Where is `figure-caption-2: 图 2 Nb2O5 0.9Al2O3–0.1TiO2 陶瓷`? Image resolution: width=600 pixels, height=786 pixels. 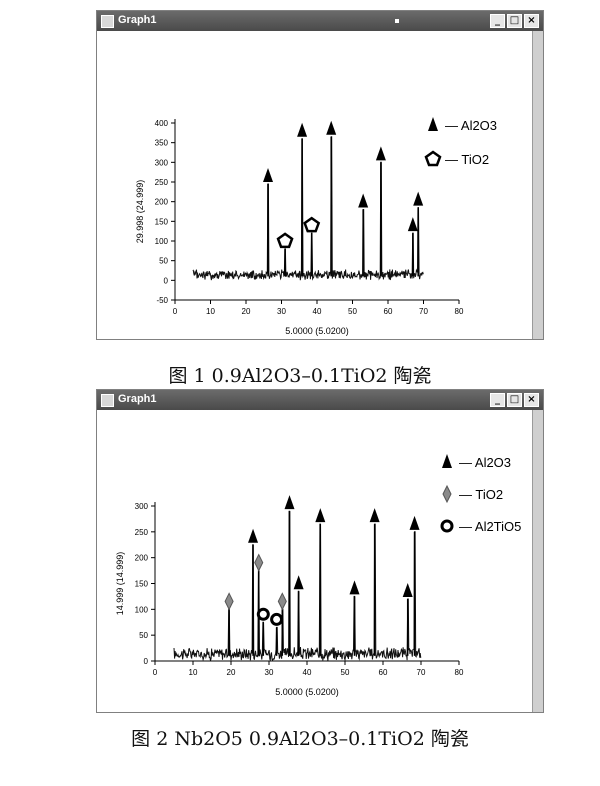
figure-caption-2: 图 2 Nb2O5 0.9Al2O3–0.1TiO2 陶瓷 is located at coordinates (300, 739).